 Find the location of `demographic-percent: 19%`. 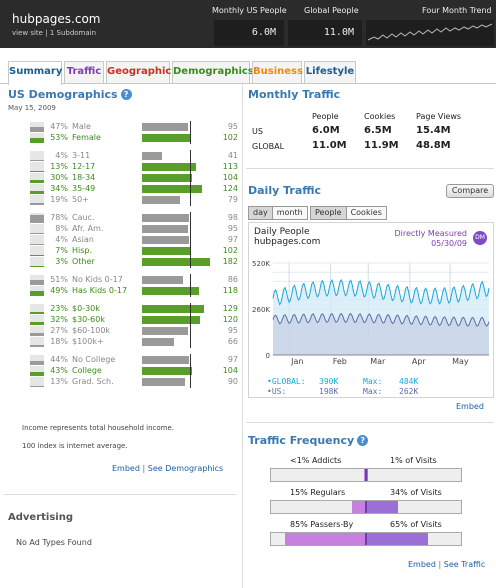

demographic-percent: 19% is located at coordinates (59, 199).